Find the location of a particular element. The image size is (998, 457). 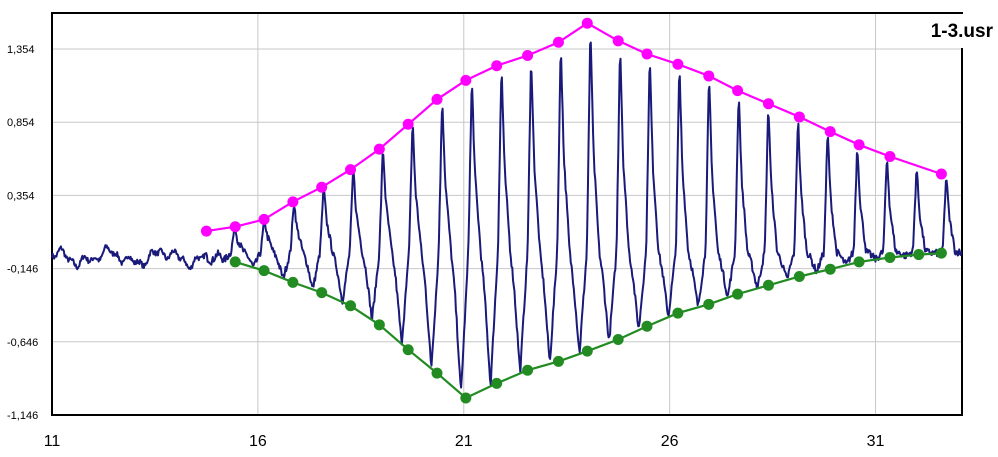

x-tick-label: 11 is located at coordinates (52, 441).